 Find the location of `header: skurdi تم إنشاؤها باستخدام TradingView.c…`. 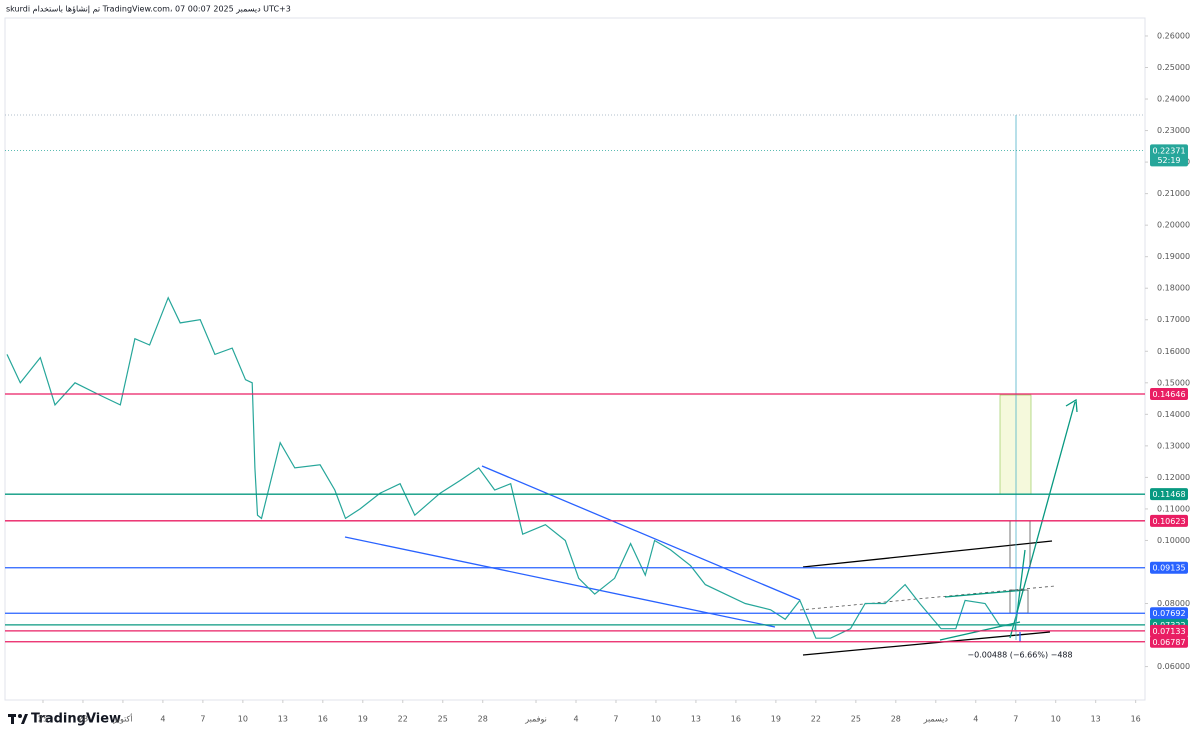

header: skurdi تم إنشاؤها باستخدام TradingView.c… is located at coordinates (148, 10).